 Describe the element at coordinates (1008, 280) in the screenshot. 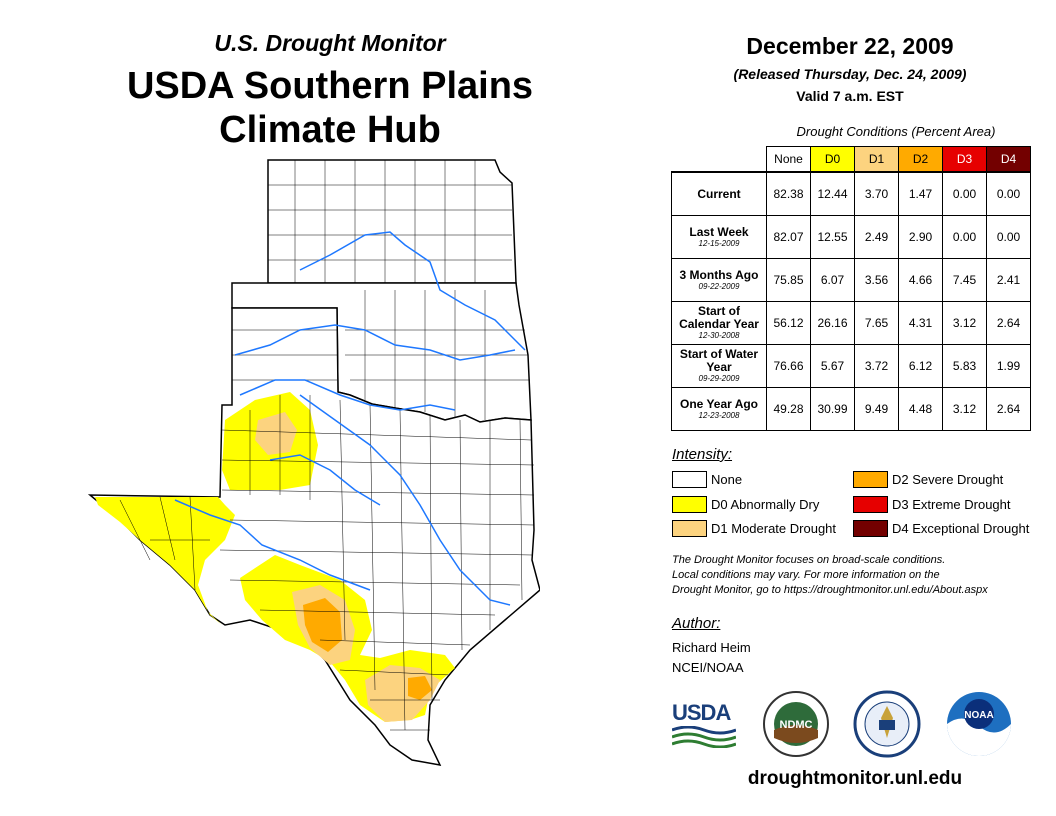

I see `table-cell: 2.41` at that location.